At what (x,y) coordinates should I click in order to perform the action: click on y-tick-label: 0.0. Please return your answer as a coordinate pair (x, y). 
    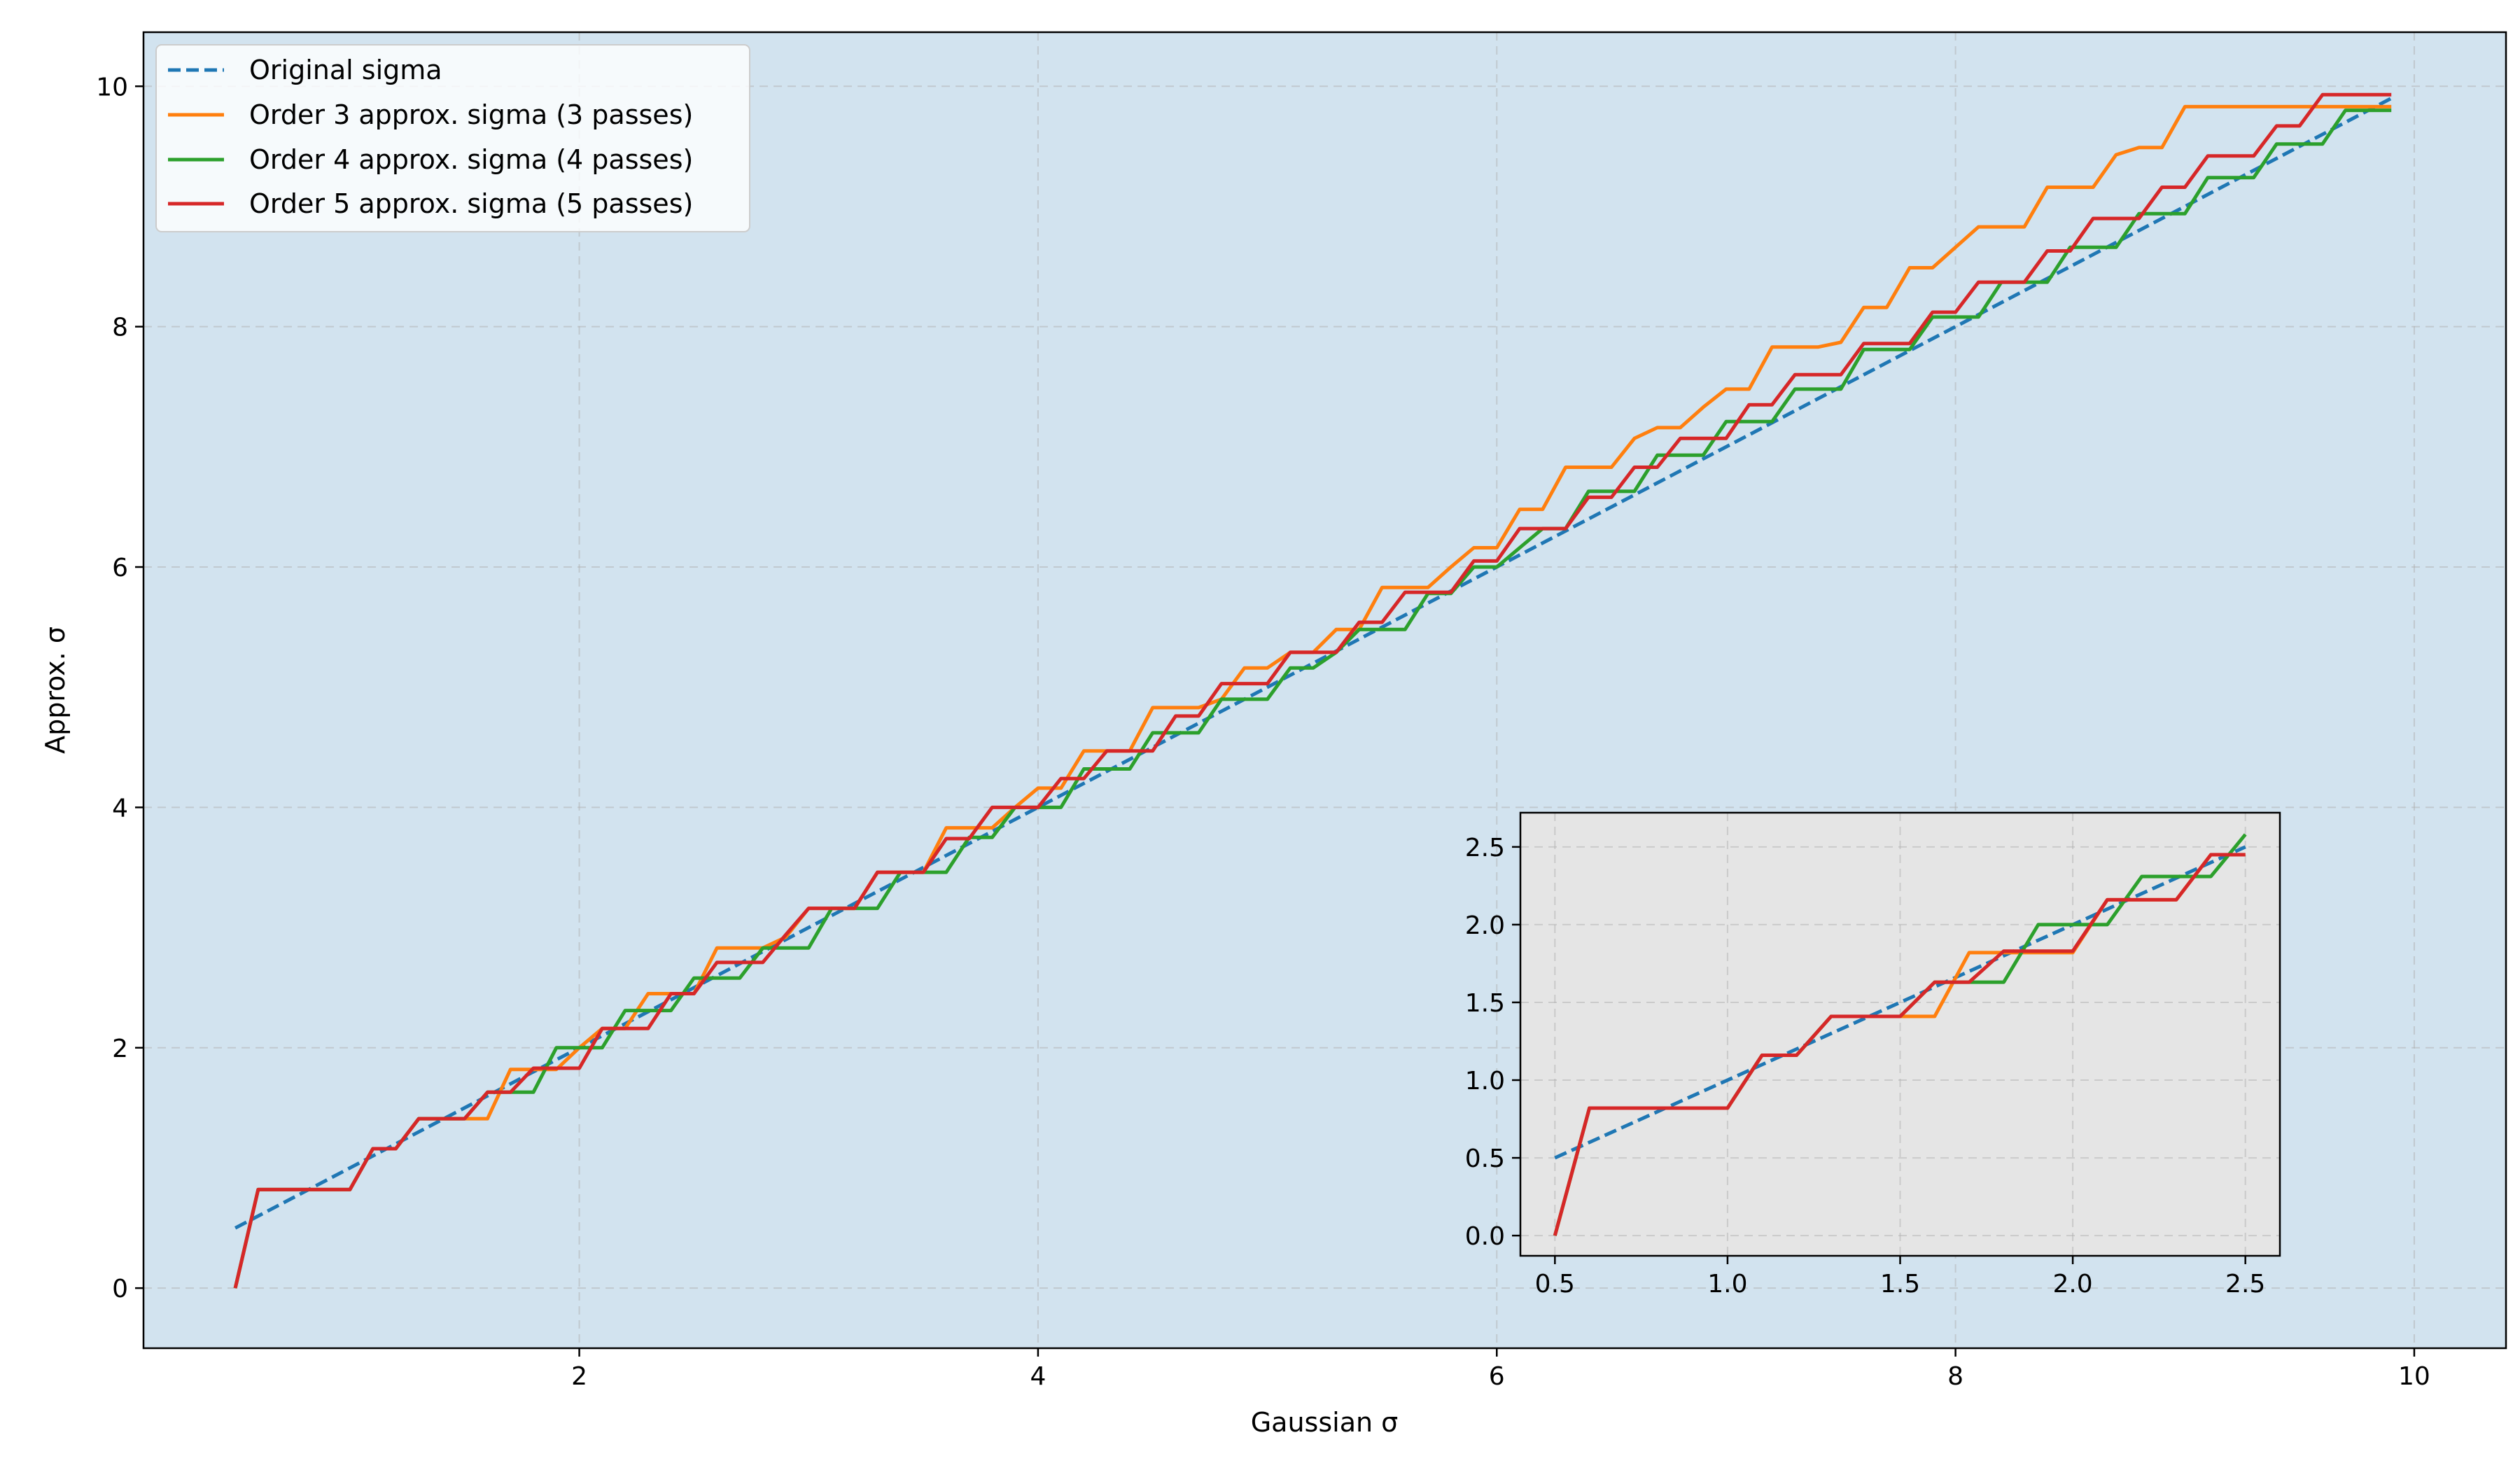
    Looking at the image, I should click on (1485, 1236).